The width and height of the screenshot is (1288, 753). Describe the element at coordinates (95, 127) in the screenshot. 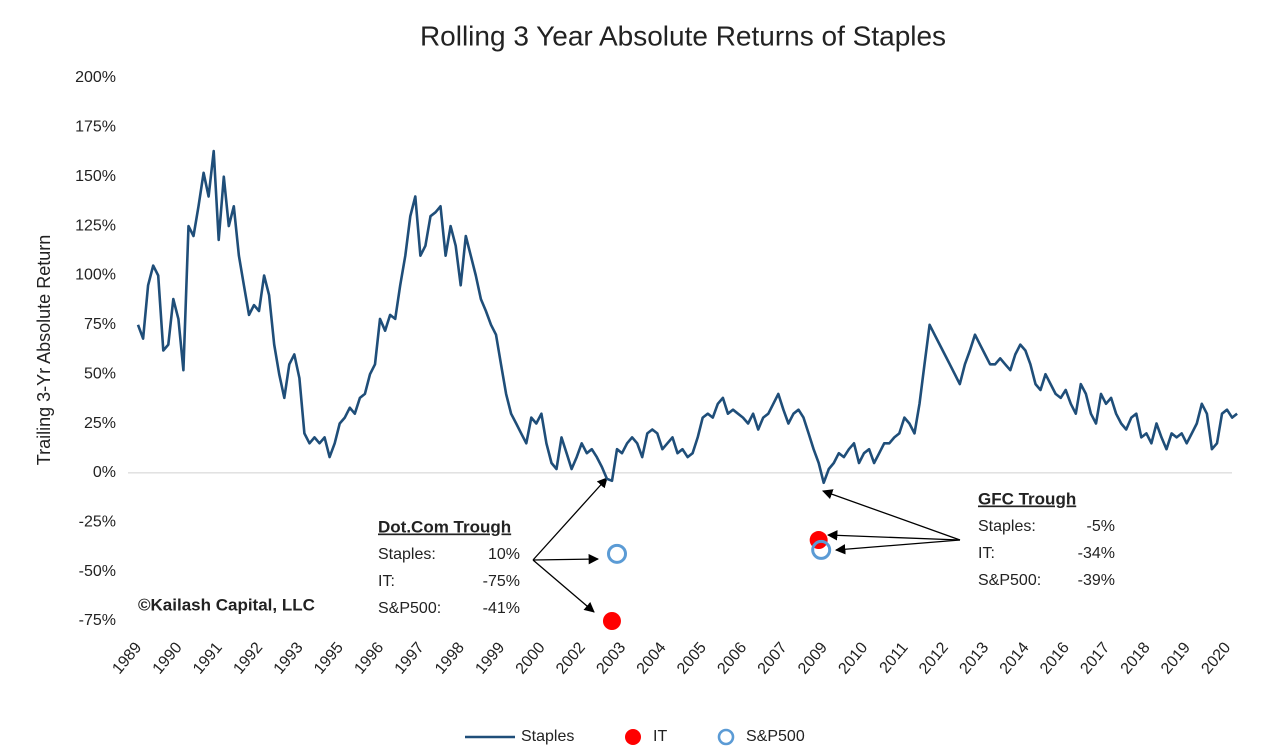

I see `y-tick-label: 175%` at that location.